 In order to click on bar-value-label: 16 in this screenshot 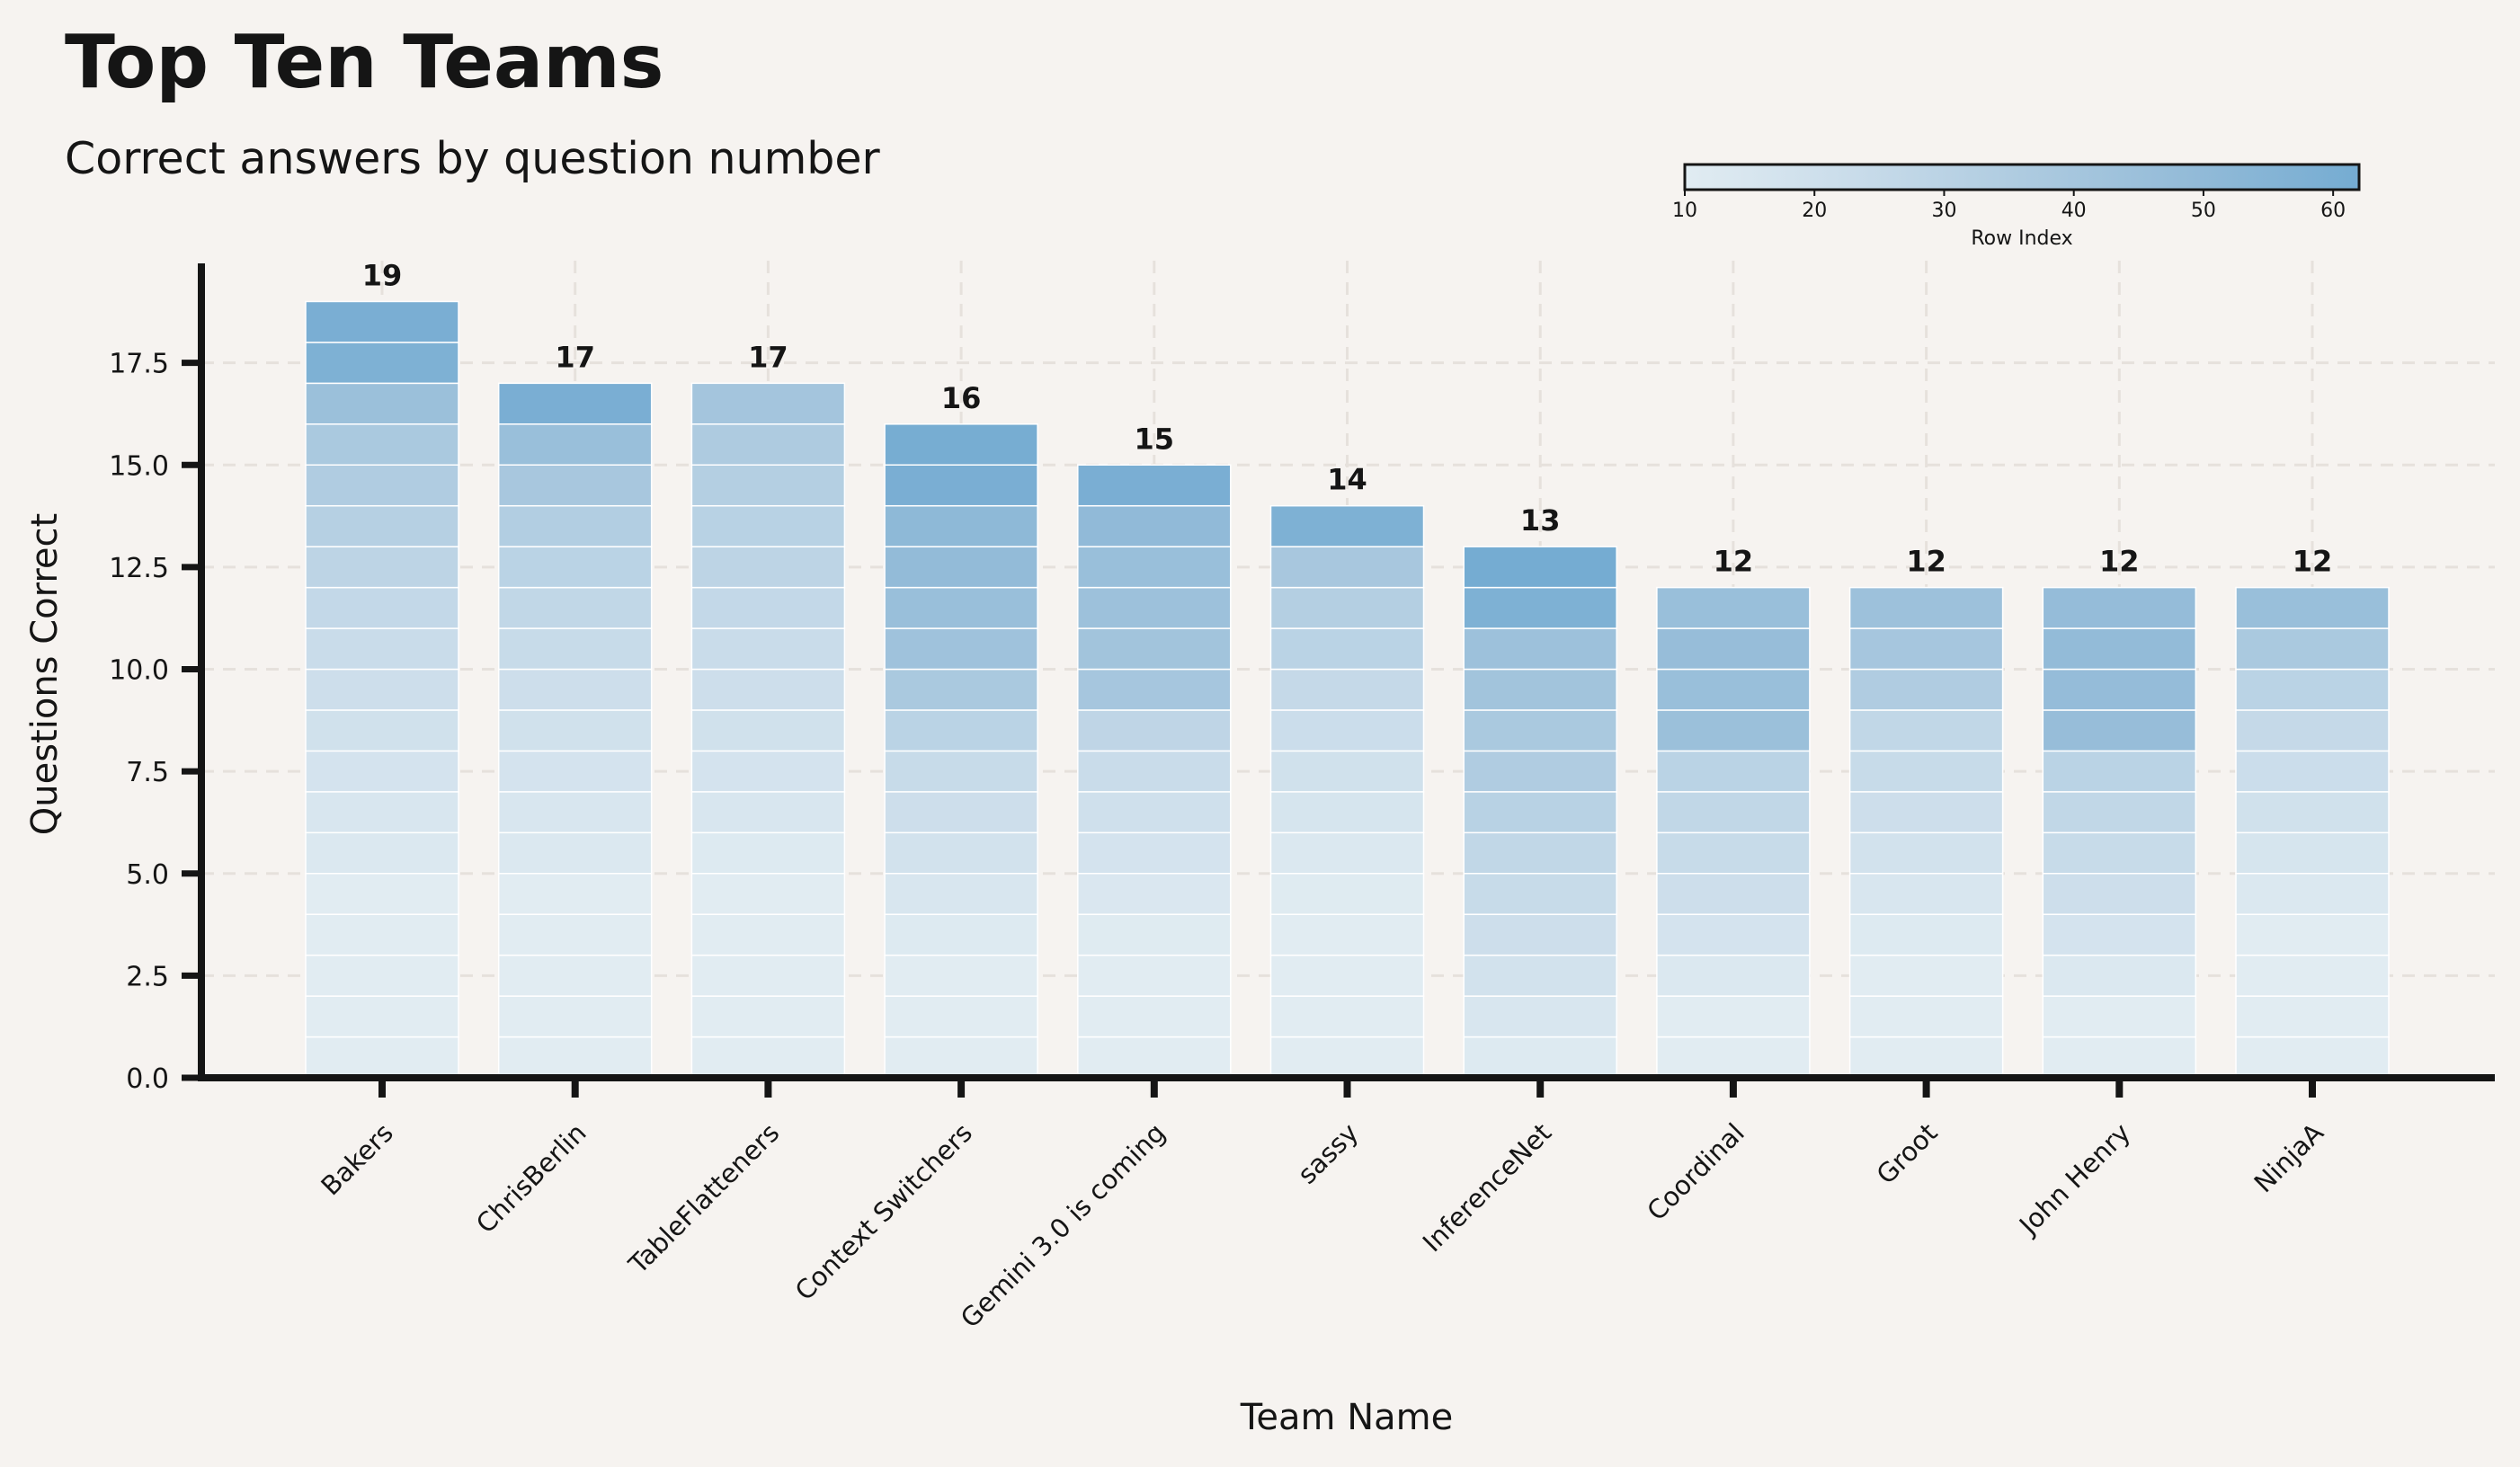, I will do `click(962, 398)`.